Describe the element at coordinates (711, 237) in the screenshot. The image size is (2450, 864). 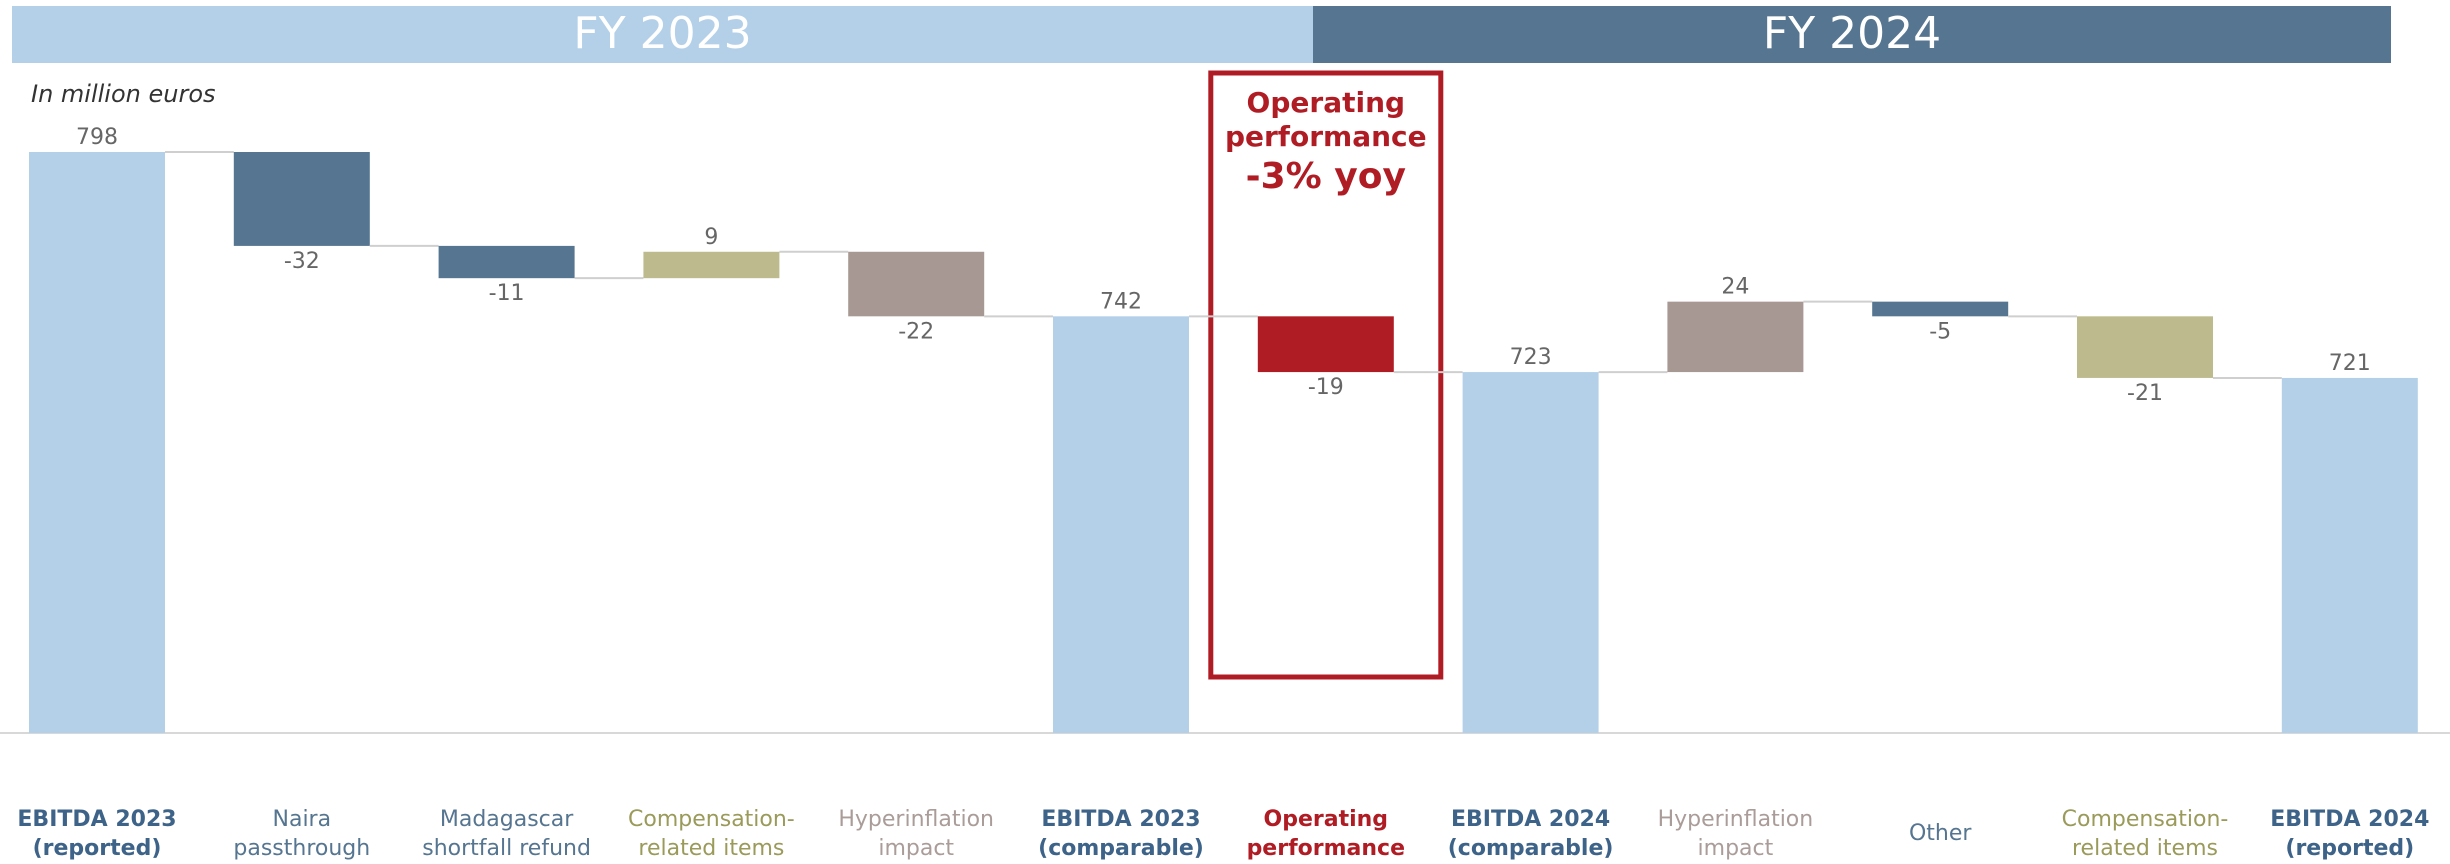
I see `value-label: 9` at that location.